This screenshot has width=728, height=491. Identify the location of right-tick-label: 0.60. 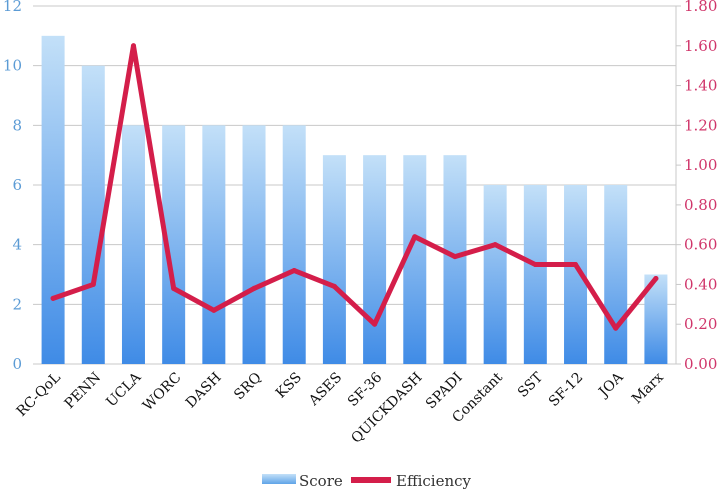
(700, 245).